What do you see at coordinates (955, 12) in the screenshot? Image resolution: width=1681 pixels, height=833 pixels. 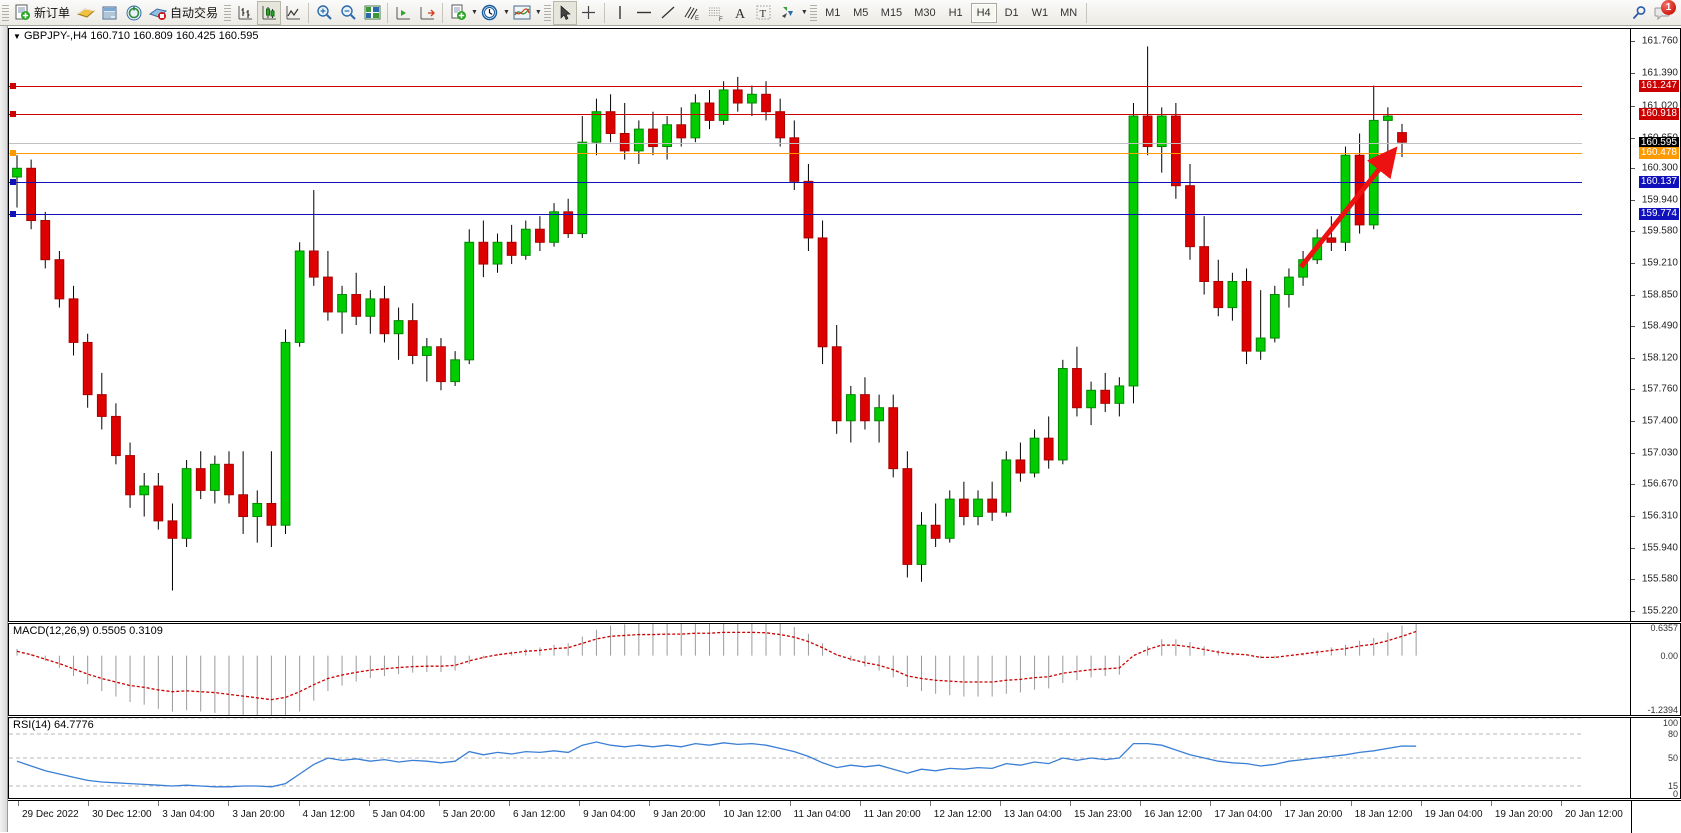 I see `timeframe-h1: H1` at bounding box center [955, 12].